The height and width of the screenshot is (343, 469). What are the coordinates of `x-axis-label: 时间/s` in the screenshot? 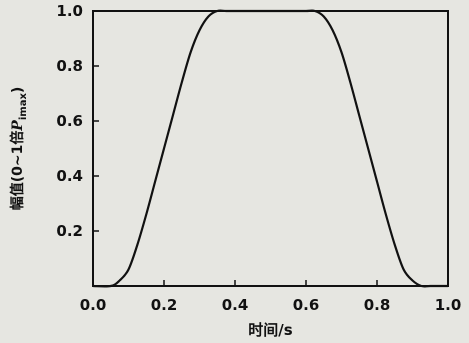 It's located at (270, 330).